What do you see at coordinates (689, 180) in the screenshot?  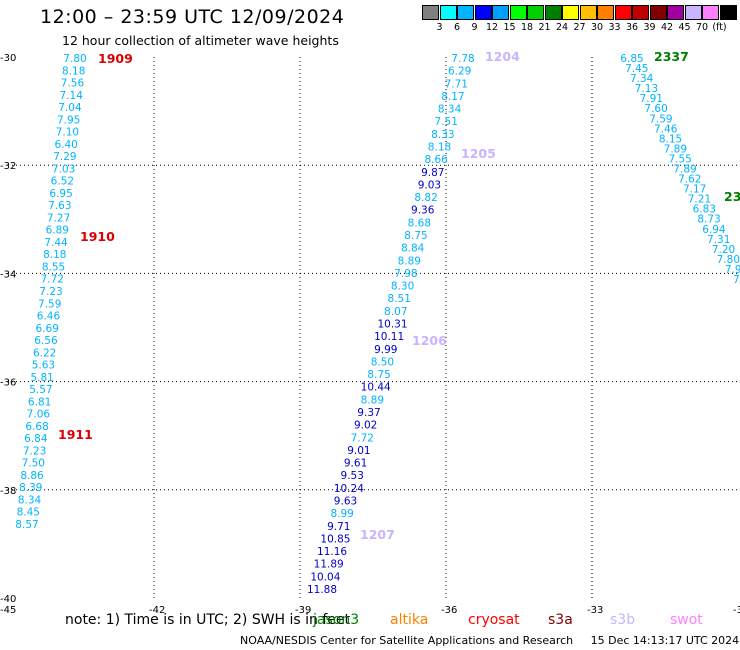 I see `wave-height-value: 7.62` at bounding box center [689, 180].